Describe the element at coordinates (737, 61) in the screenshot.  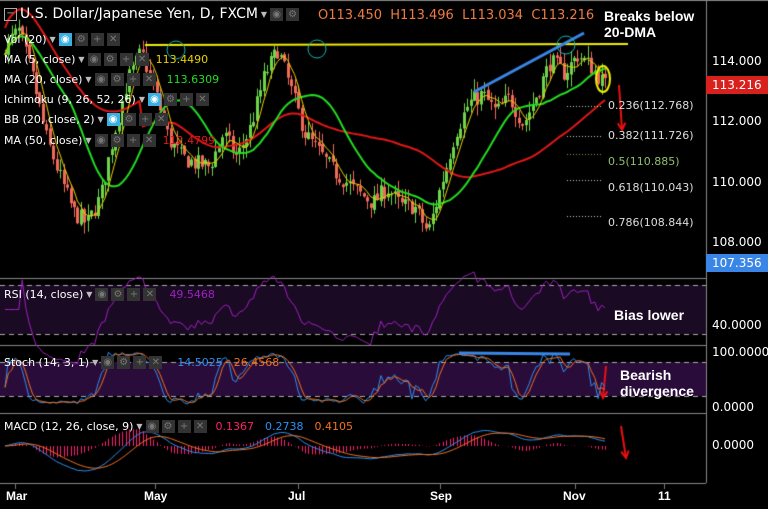
I see `price-tick: 114.000` at that location.